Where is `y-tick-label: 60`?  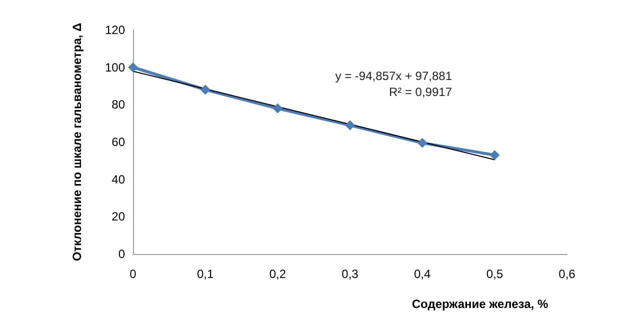 y-tick-label: 60 is located at coordinates (119, 142).